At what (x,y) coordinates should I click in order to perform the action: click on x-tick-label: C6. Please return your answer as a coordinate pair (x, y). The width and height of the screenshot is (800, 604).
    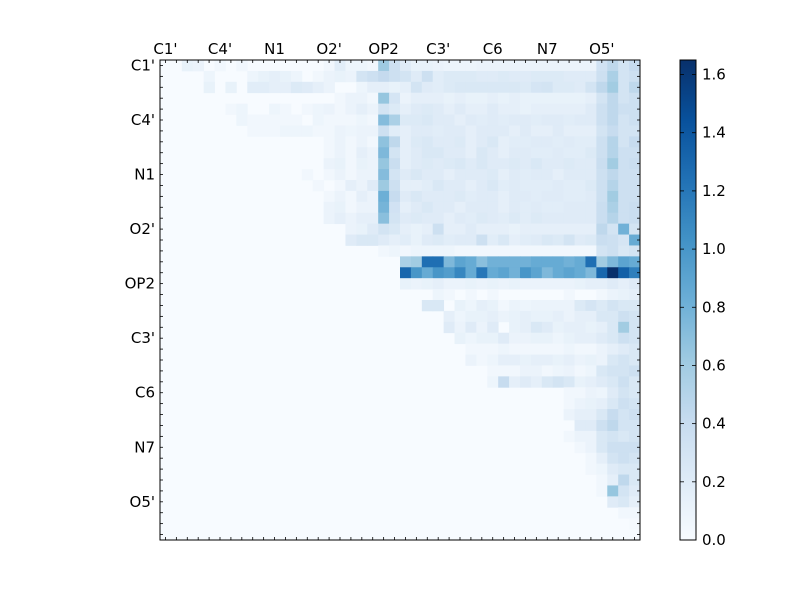
    Looking at the image, I should click on (493, 49).